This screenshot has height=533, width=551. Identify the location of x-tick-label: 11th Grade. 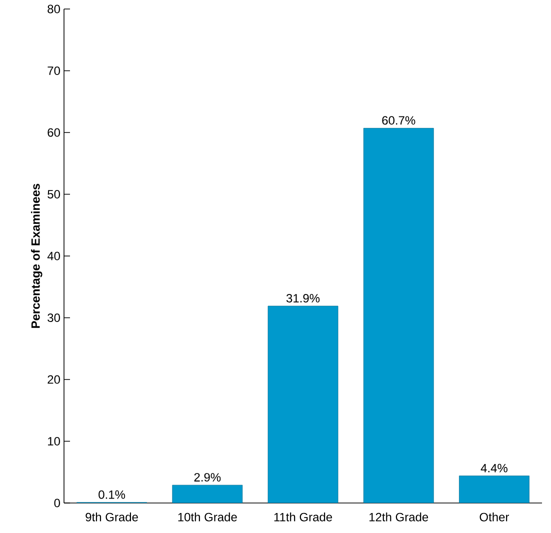
(303, 517).